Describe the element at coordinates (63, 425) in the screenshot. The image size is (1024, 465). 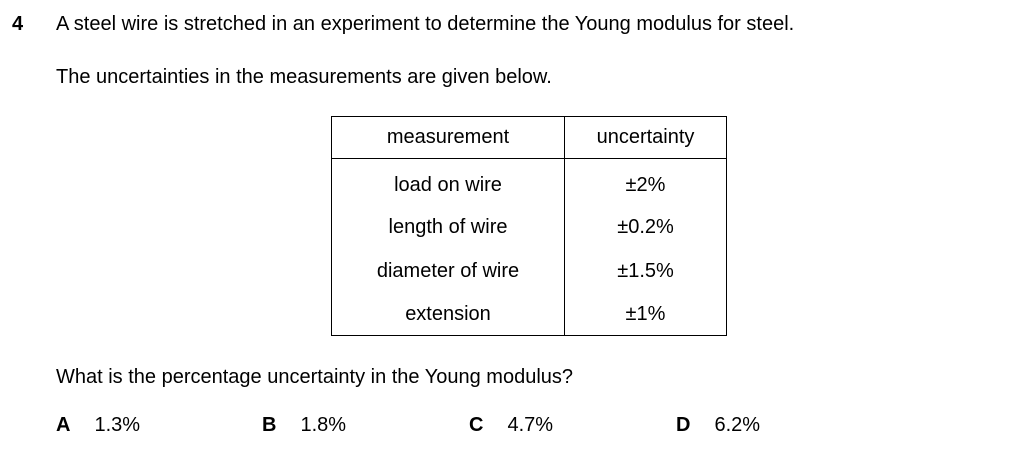
I see `option-letter: A` at that location.